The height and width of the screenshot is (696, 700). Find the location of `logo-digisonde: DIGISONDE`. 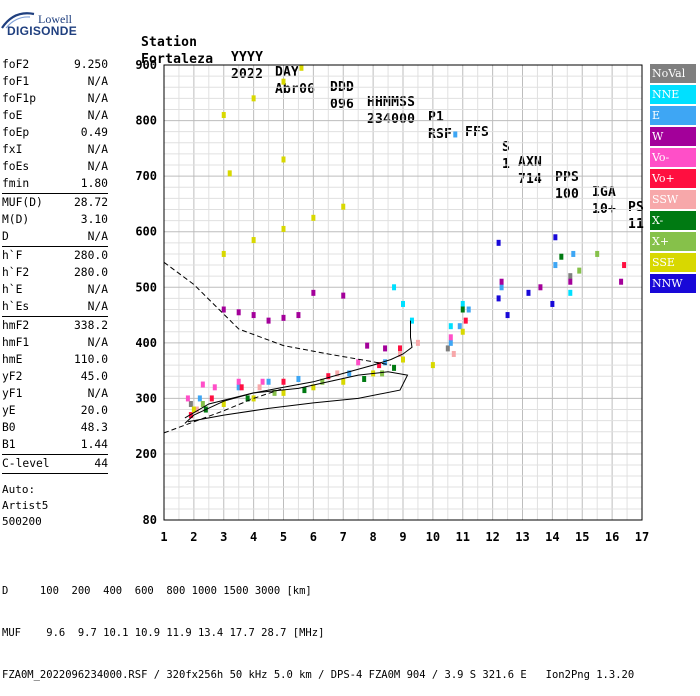

logo-digisonde: DIGISONDE is located at coordinates (42, 31).